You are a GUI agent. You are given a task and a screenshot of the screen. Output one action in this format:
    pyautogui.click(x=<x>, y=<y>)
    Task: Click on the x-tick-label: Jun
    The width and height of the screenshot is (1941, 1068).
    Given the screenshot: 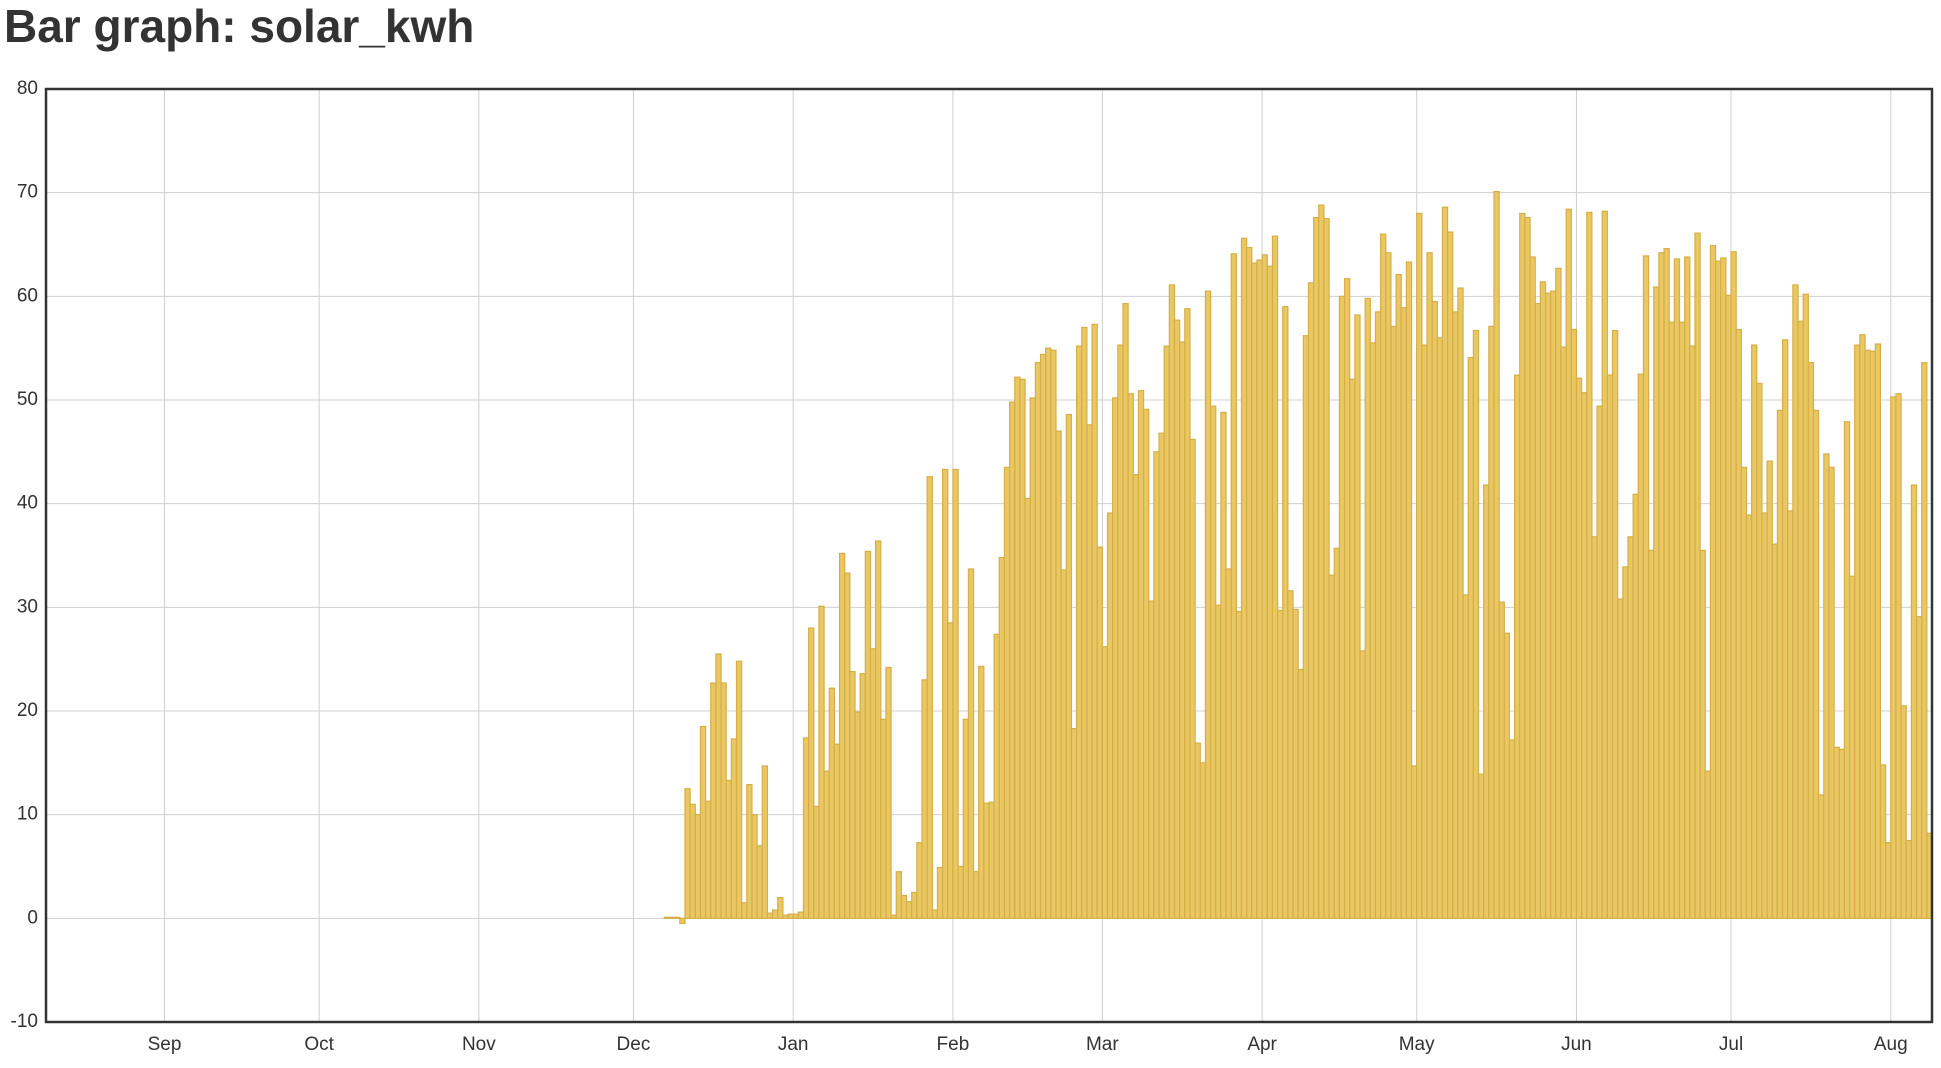 What is the action you would take?
    pyautogui.click(x=1576, y=1044)
    